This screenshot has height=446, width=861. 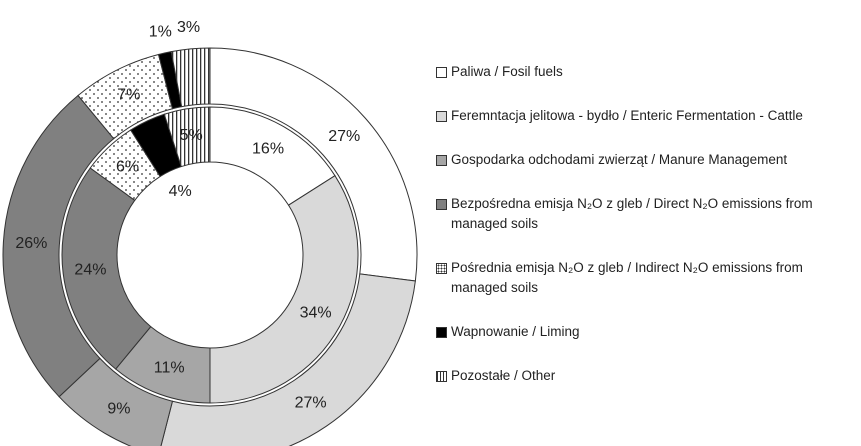 I want to click on data-label: 5%, so click(x=191, y=135).